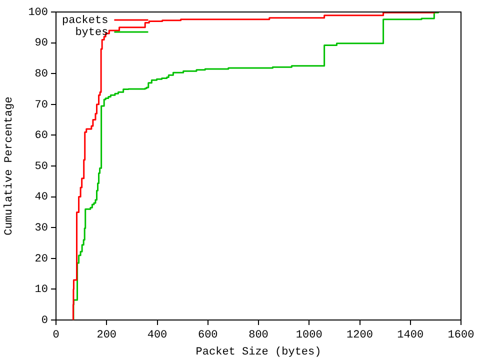 The width and height of the screenshot is (480, 360). What do you see at coordinates (85, 20) in the screenshot?
I see `legend-label: packets` at bounding box center [85, 20].